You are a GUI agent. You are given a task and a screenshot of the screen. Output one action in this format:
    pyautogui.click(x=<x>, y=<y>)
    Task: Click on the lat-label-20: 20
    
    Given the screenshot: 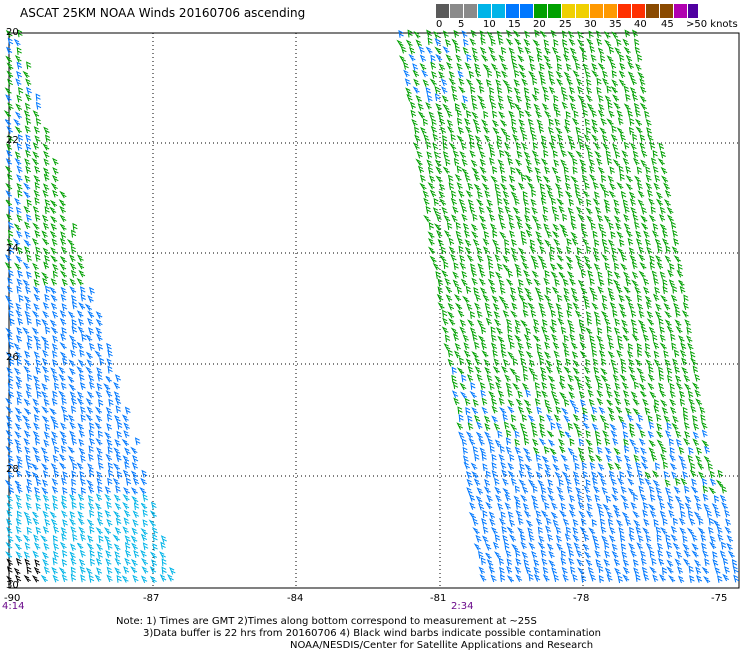 What is the action you would take?
    pyautogui.click(x=12, y=32)
    